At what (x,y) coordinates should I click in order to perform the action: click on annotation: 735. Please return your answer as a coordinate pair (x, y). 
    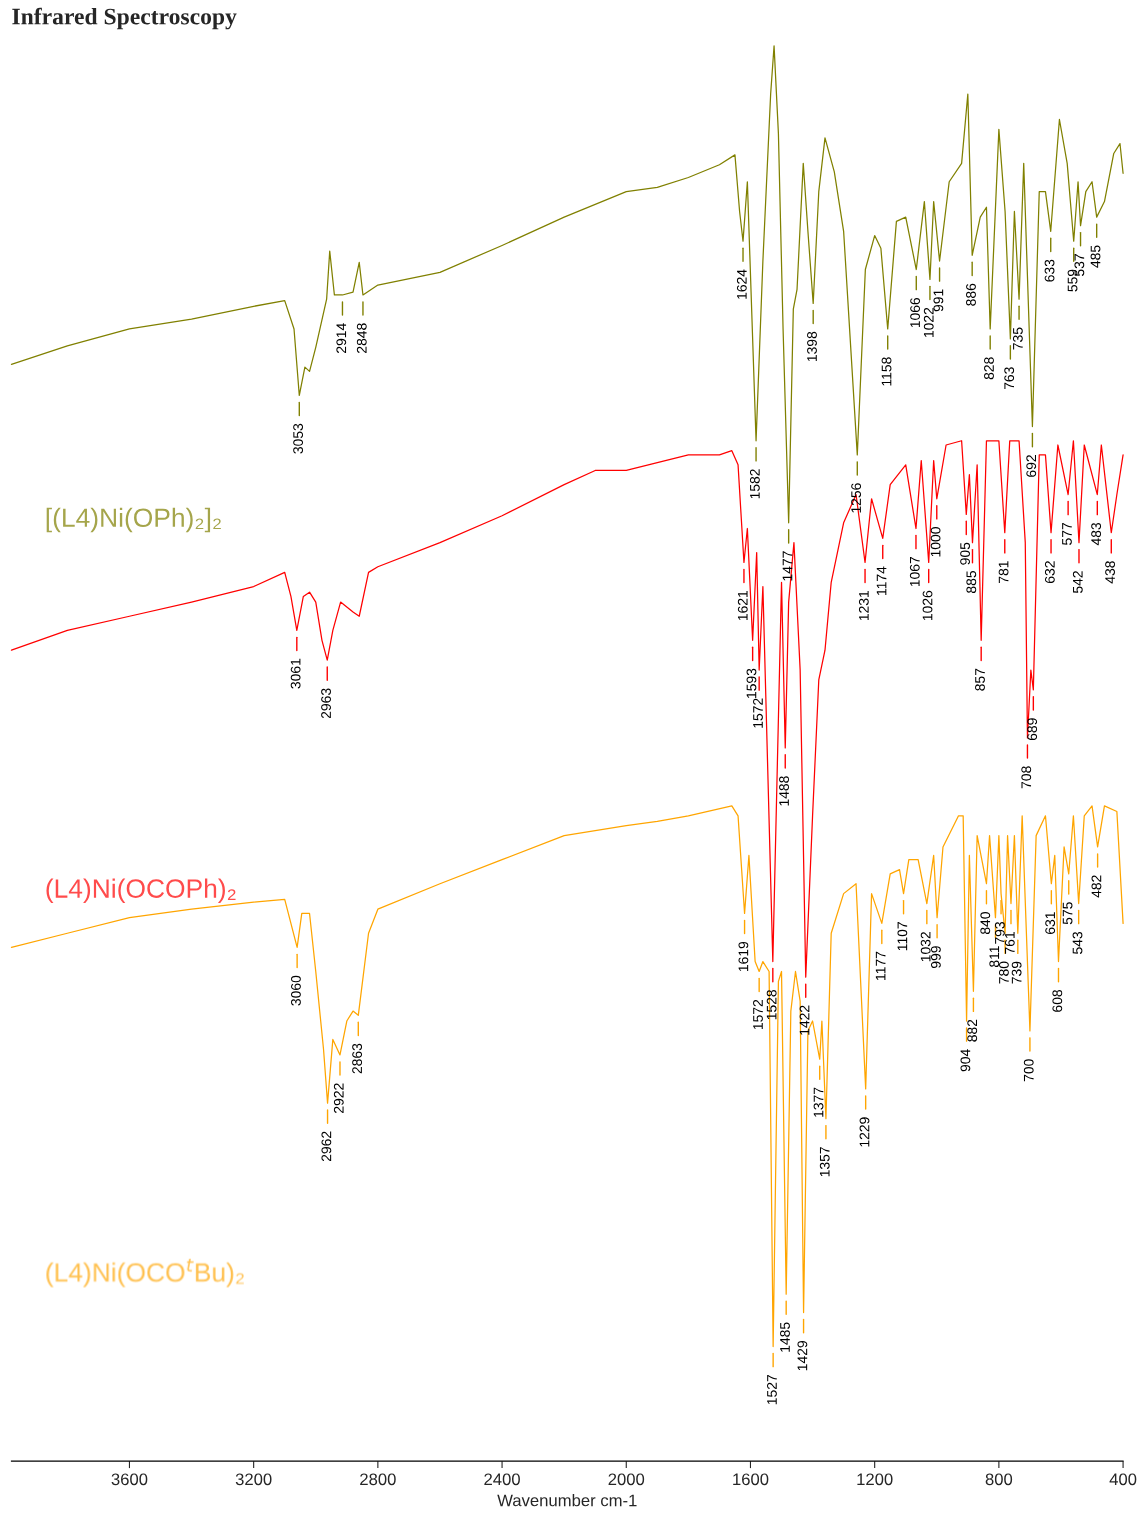
    Looking at the image, I should click on (1017, 338).